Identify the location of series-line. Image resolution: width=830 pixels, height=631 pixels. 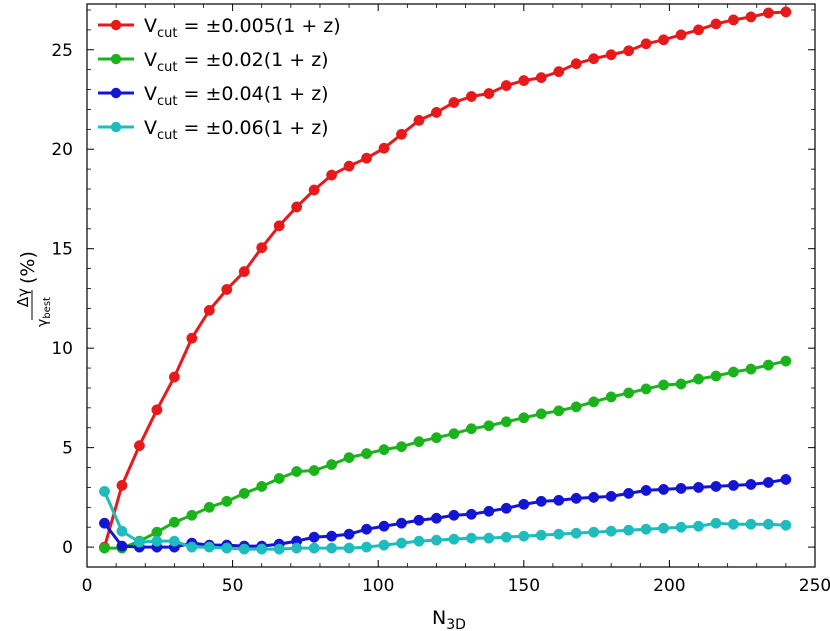
(445, 513).